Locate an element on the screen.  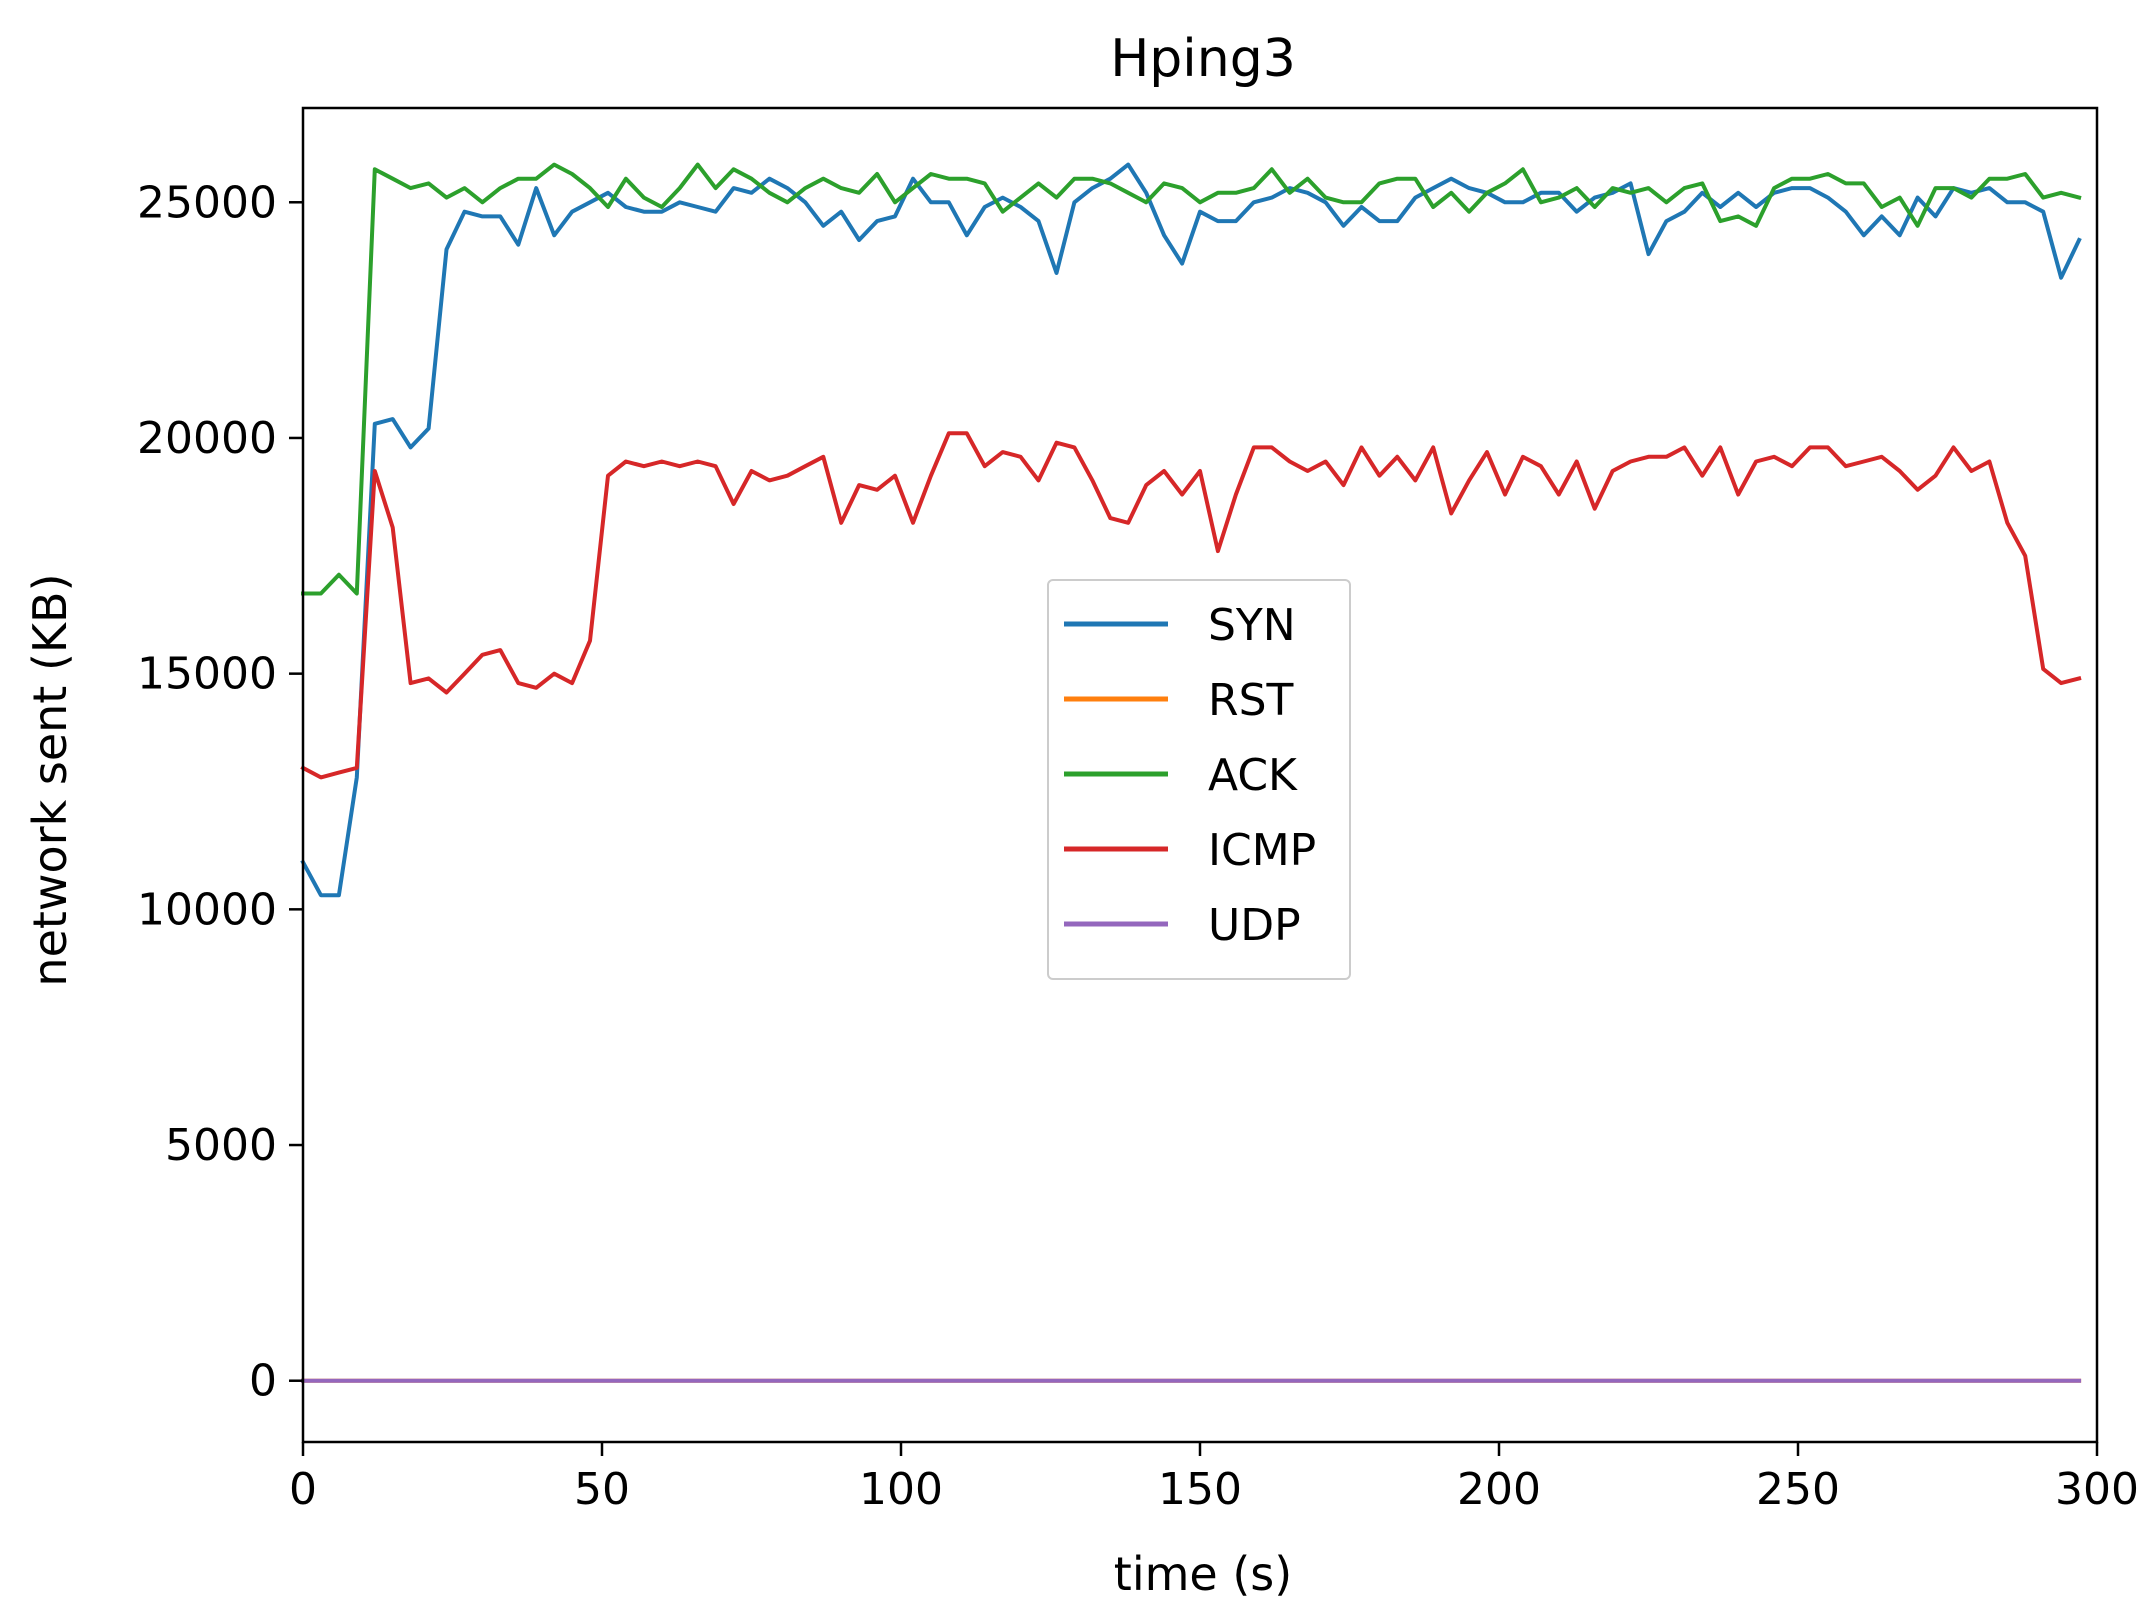
legend-label-udp: UDP is located at coordinates (1254, 925).